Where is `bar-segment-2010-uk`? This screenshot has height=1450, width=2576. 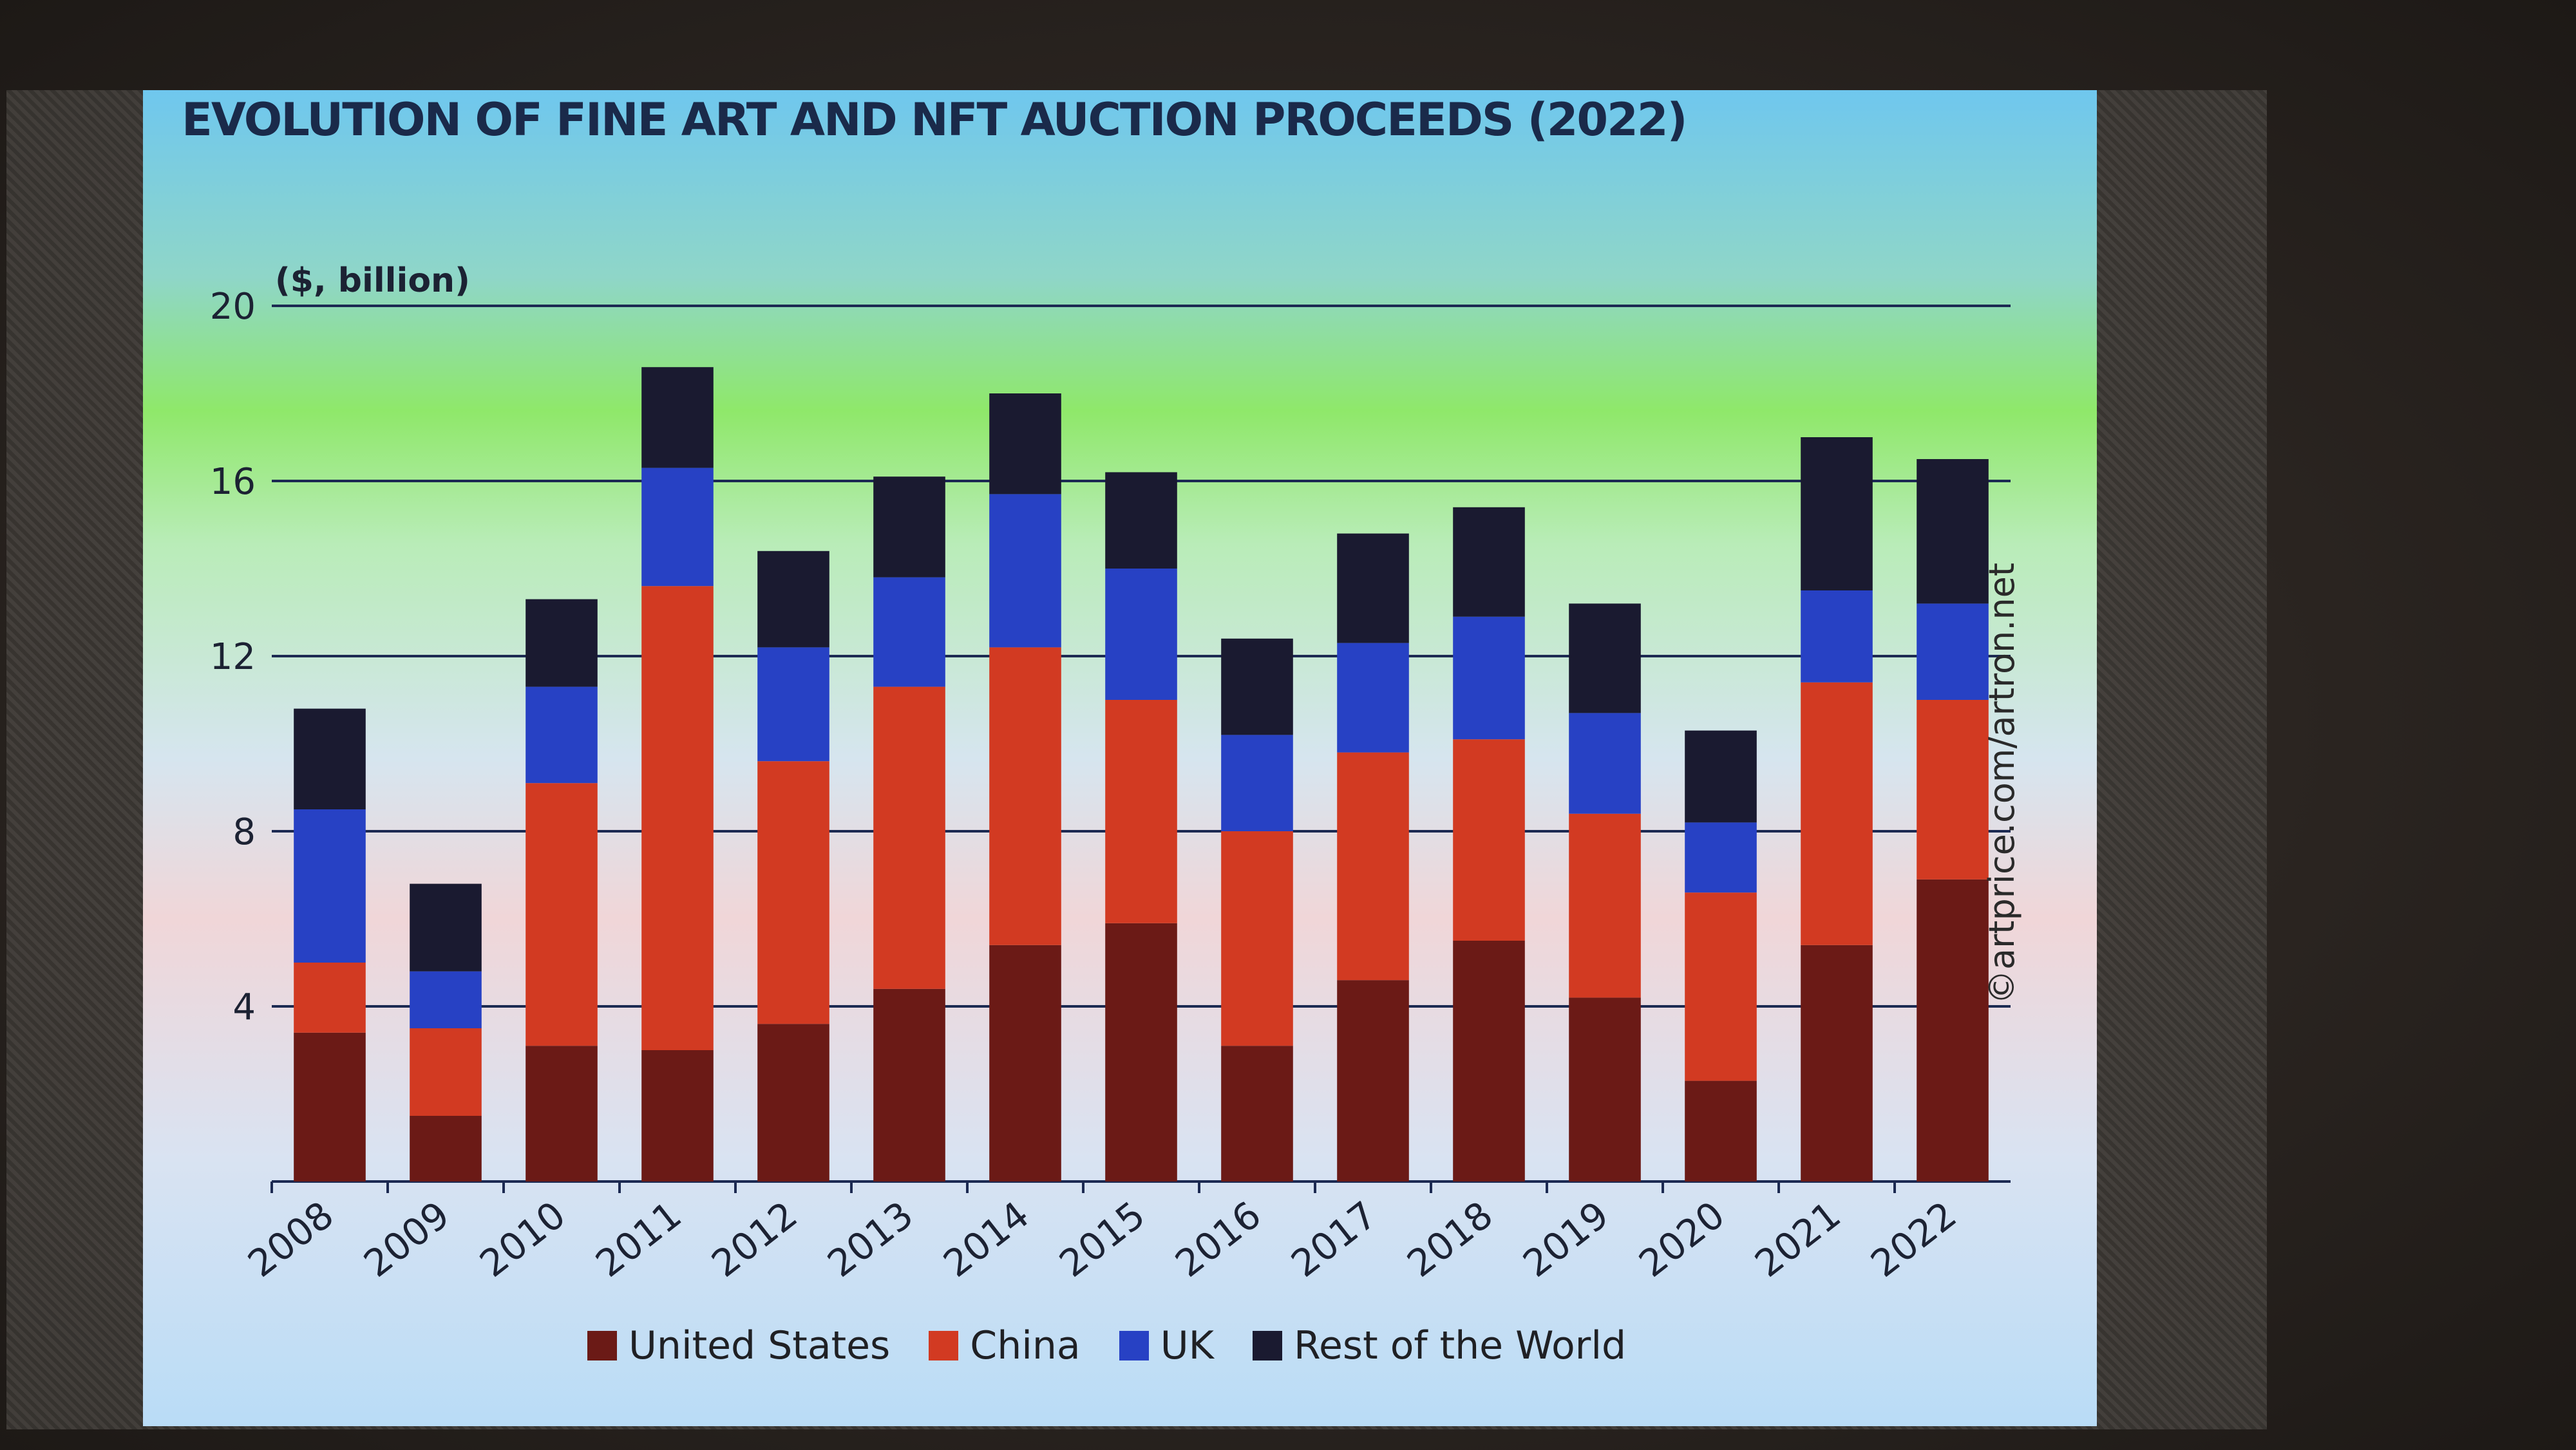
bar-segment-2010-uk is located at coordinates (562, 735).